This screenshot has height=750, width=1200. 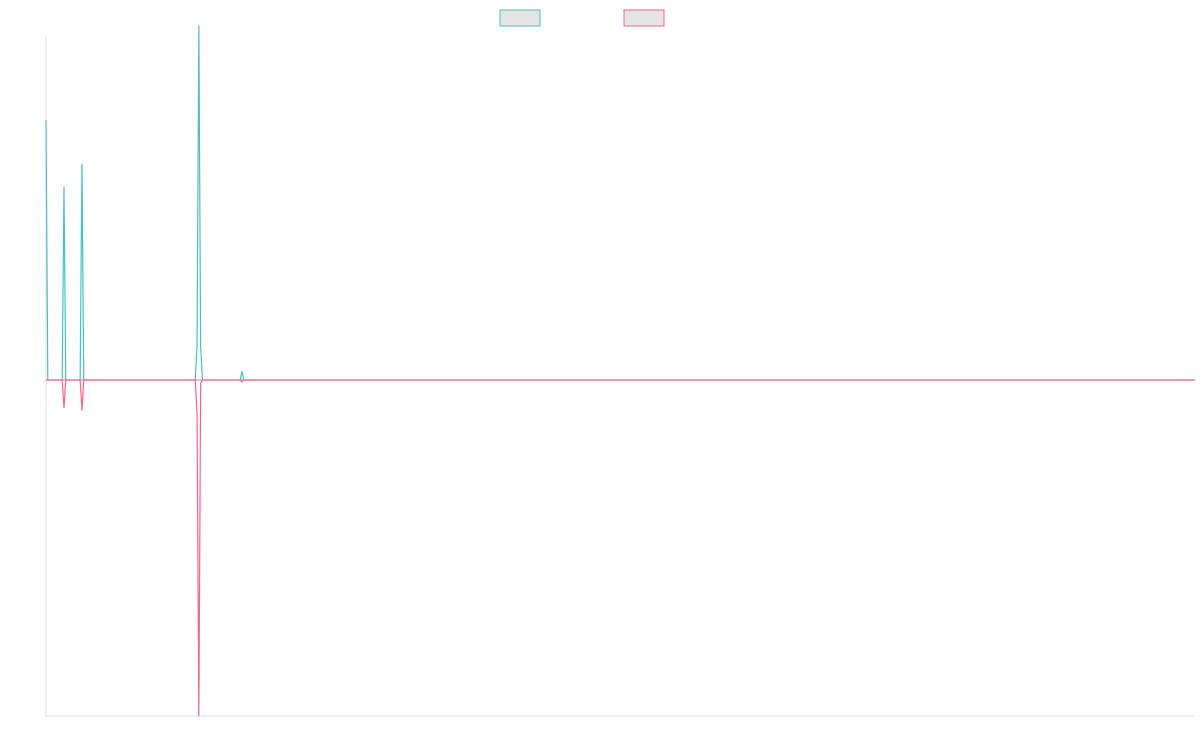 I want to click on legend, so click(x=582, y=18).